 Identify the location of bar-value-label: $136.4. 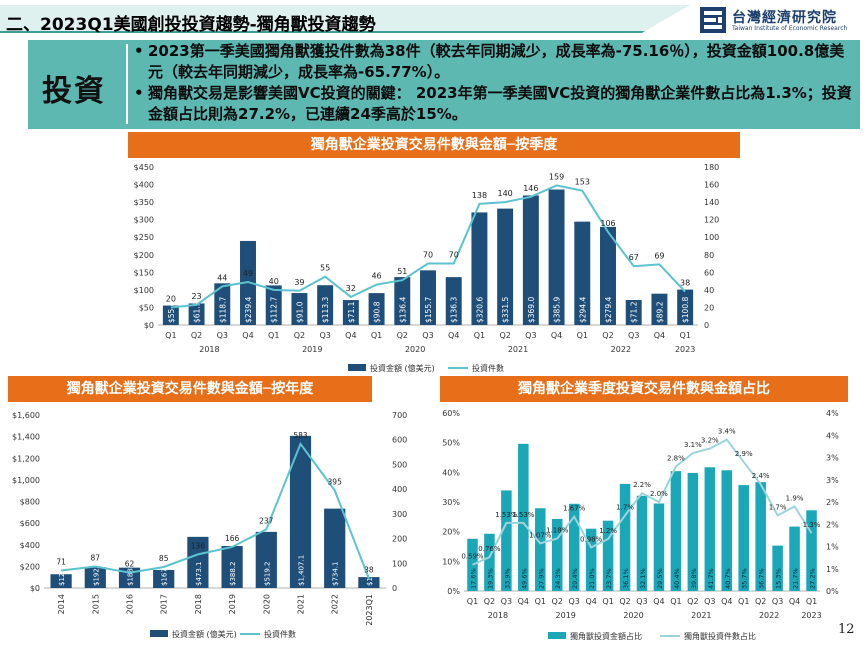
(402, 310).